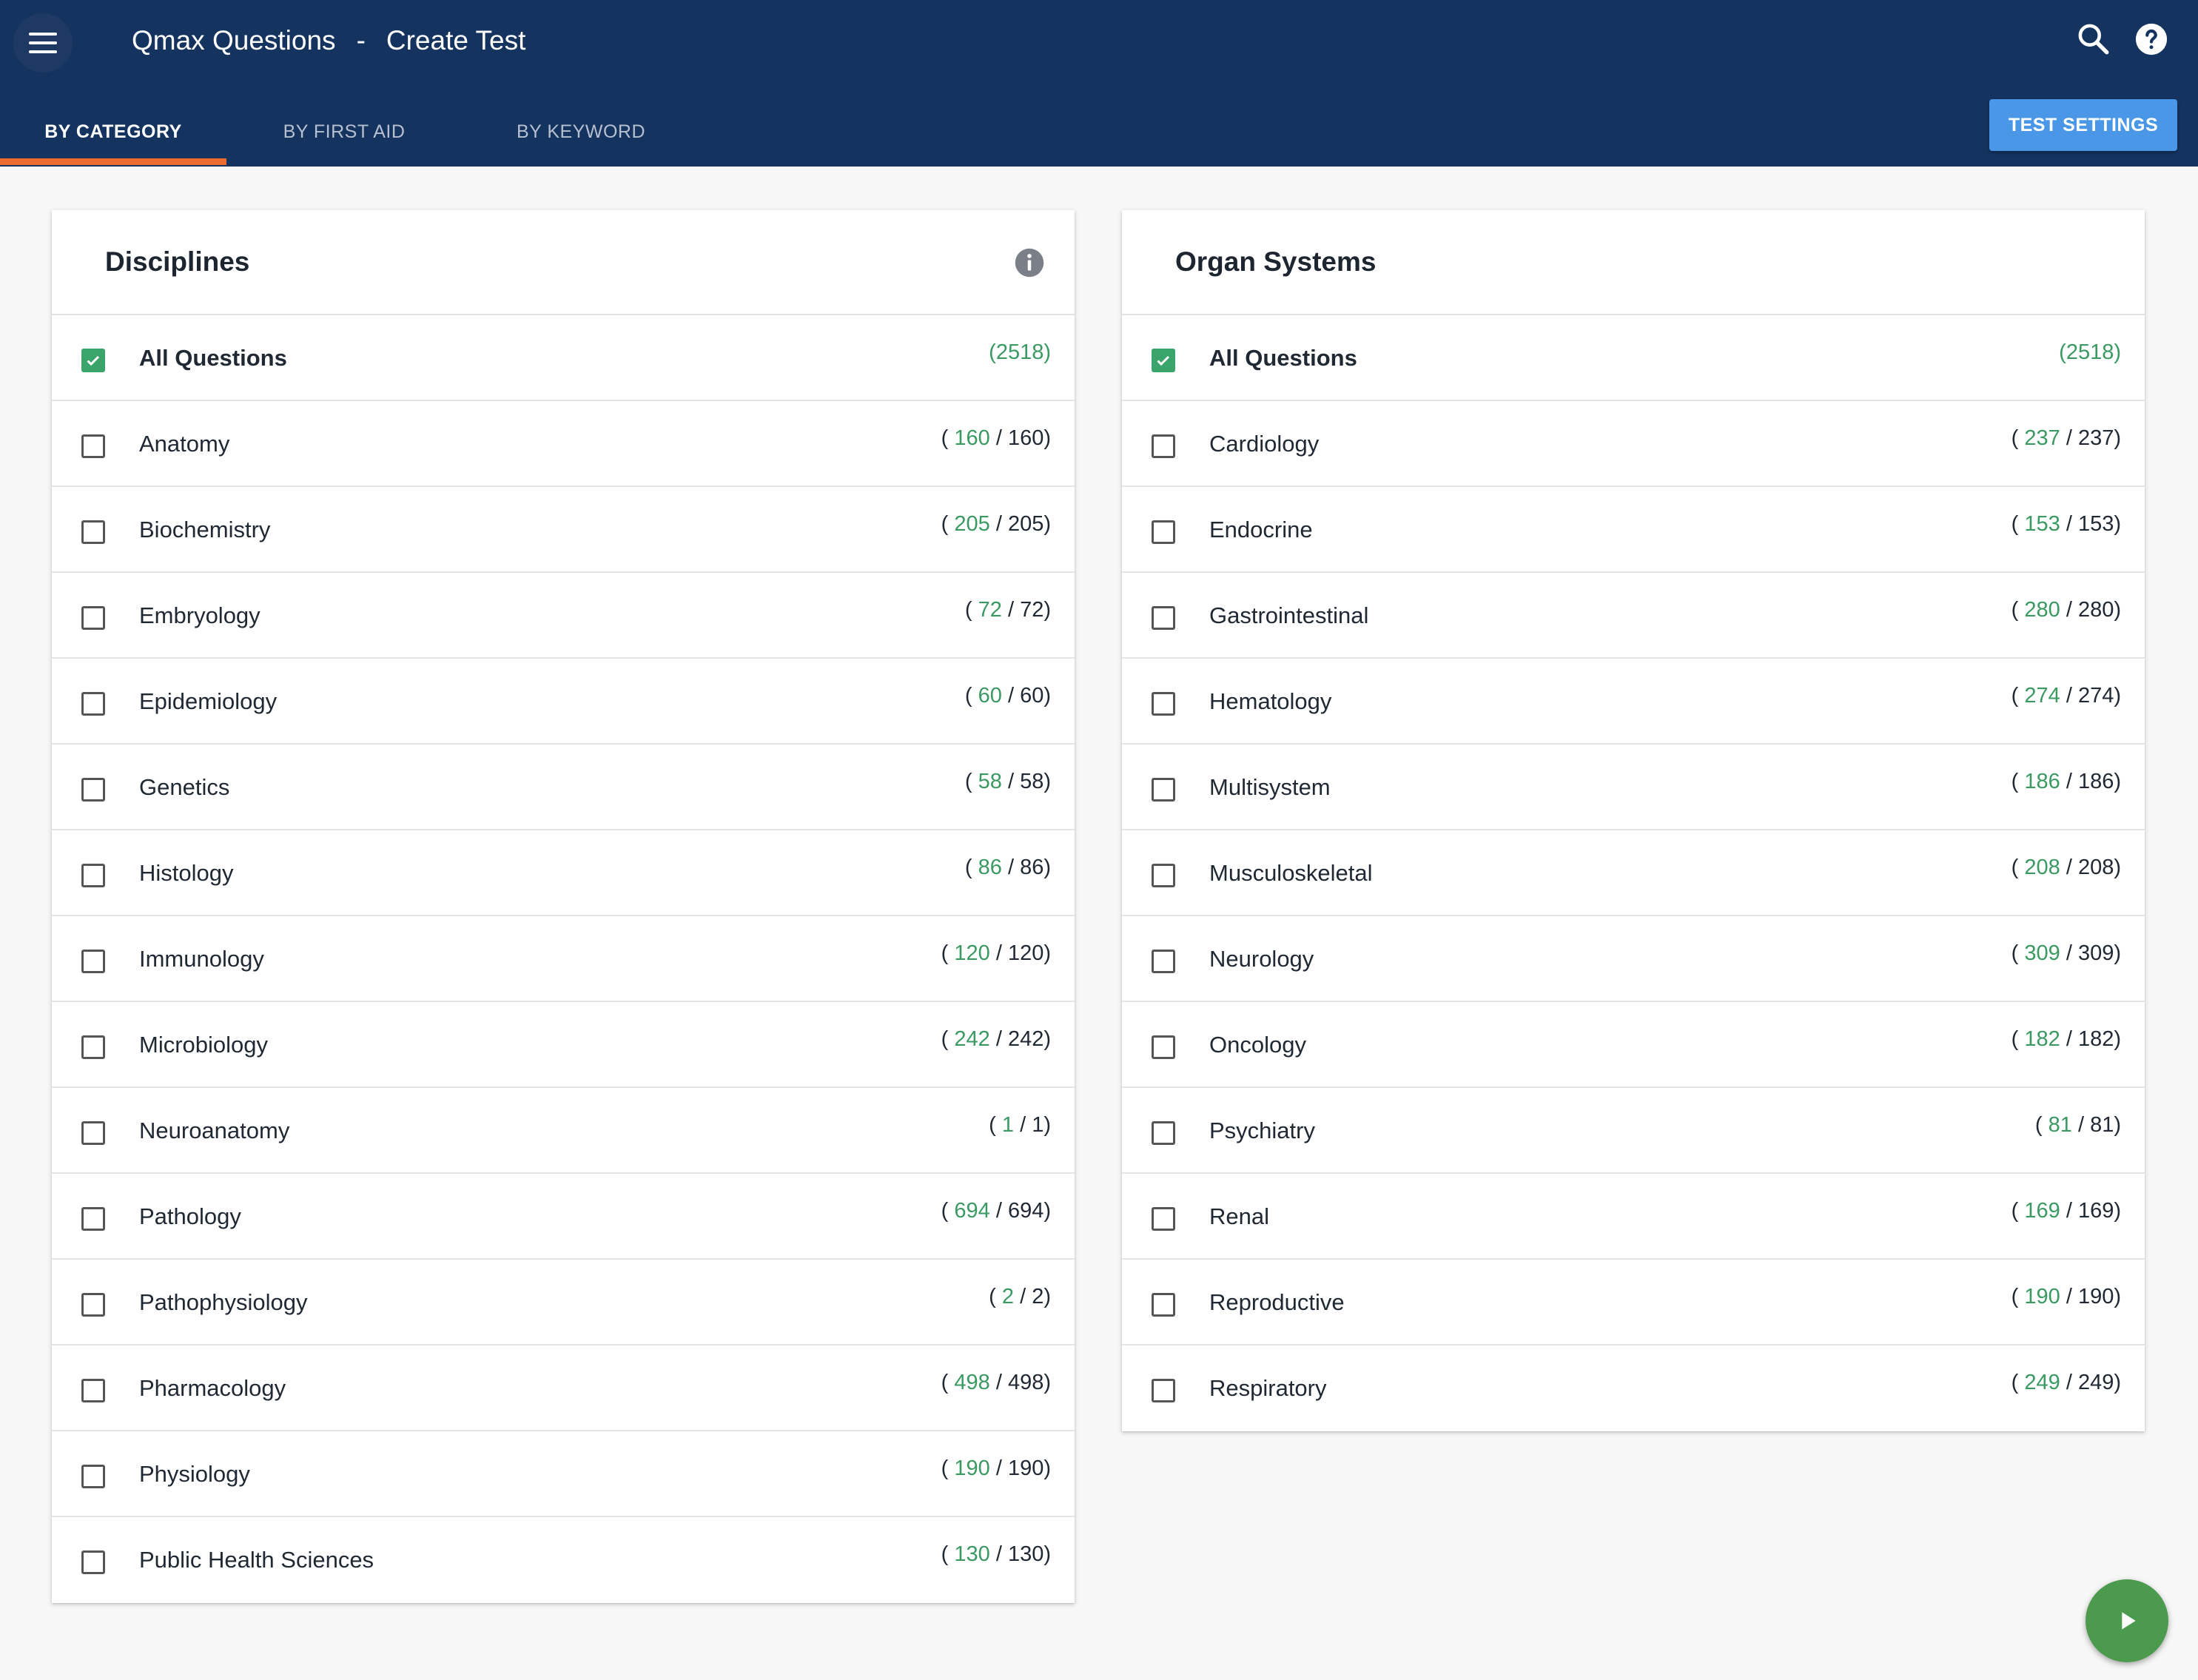  I want to click on row-label: Renal, so click(1239, 1216).